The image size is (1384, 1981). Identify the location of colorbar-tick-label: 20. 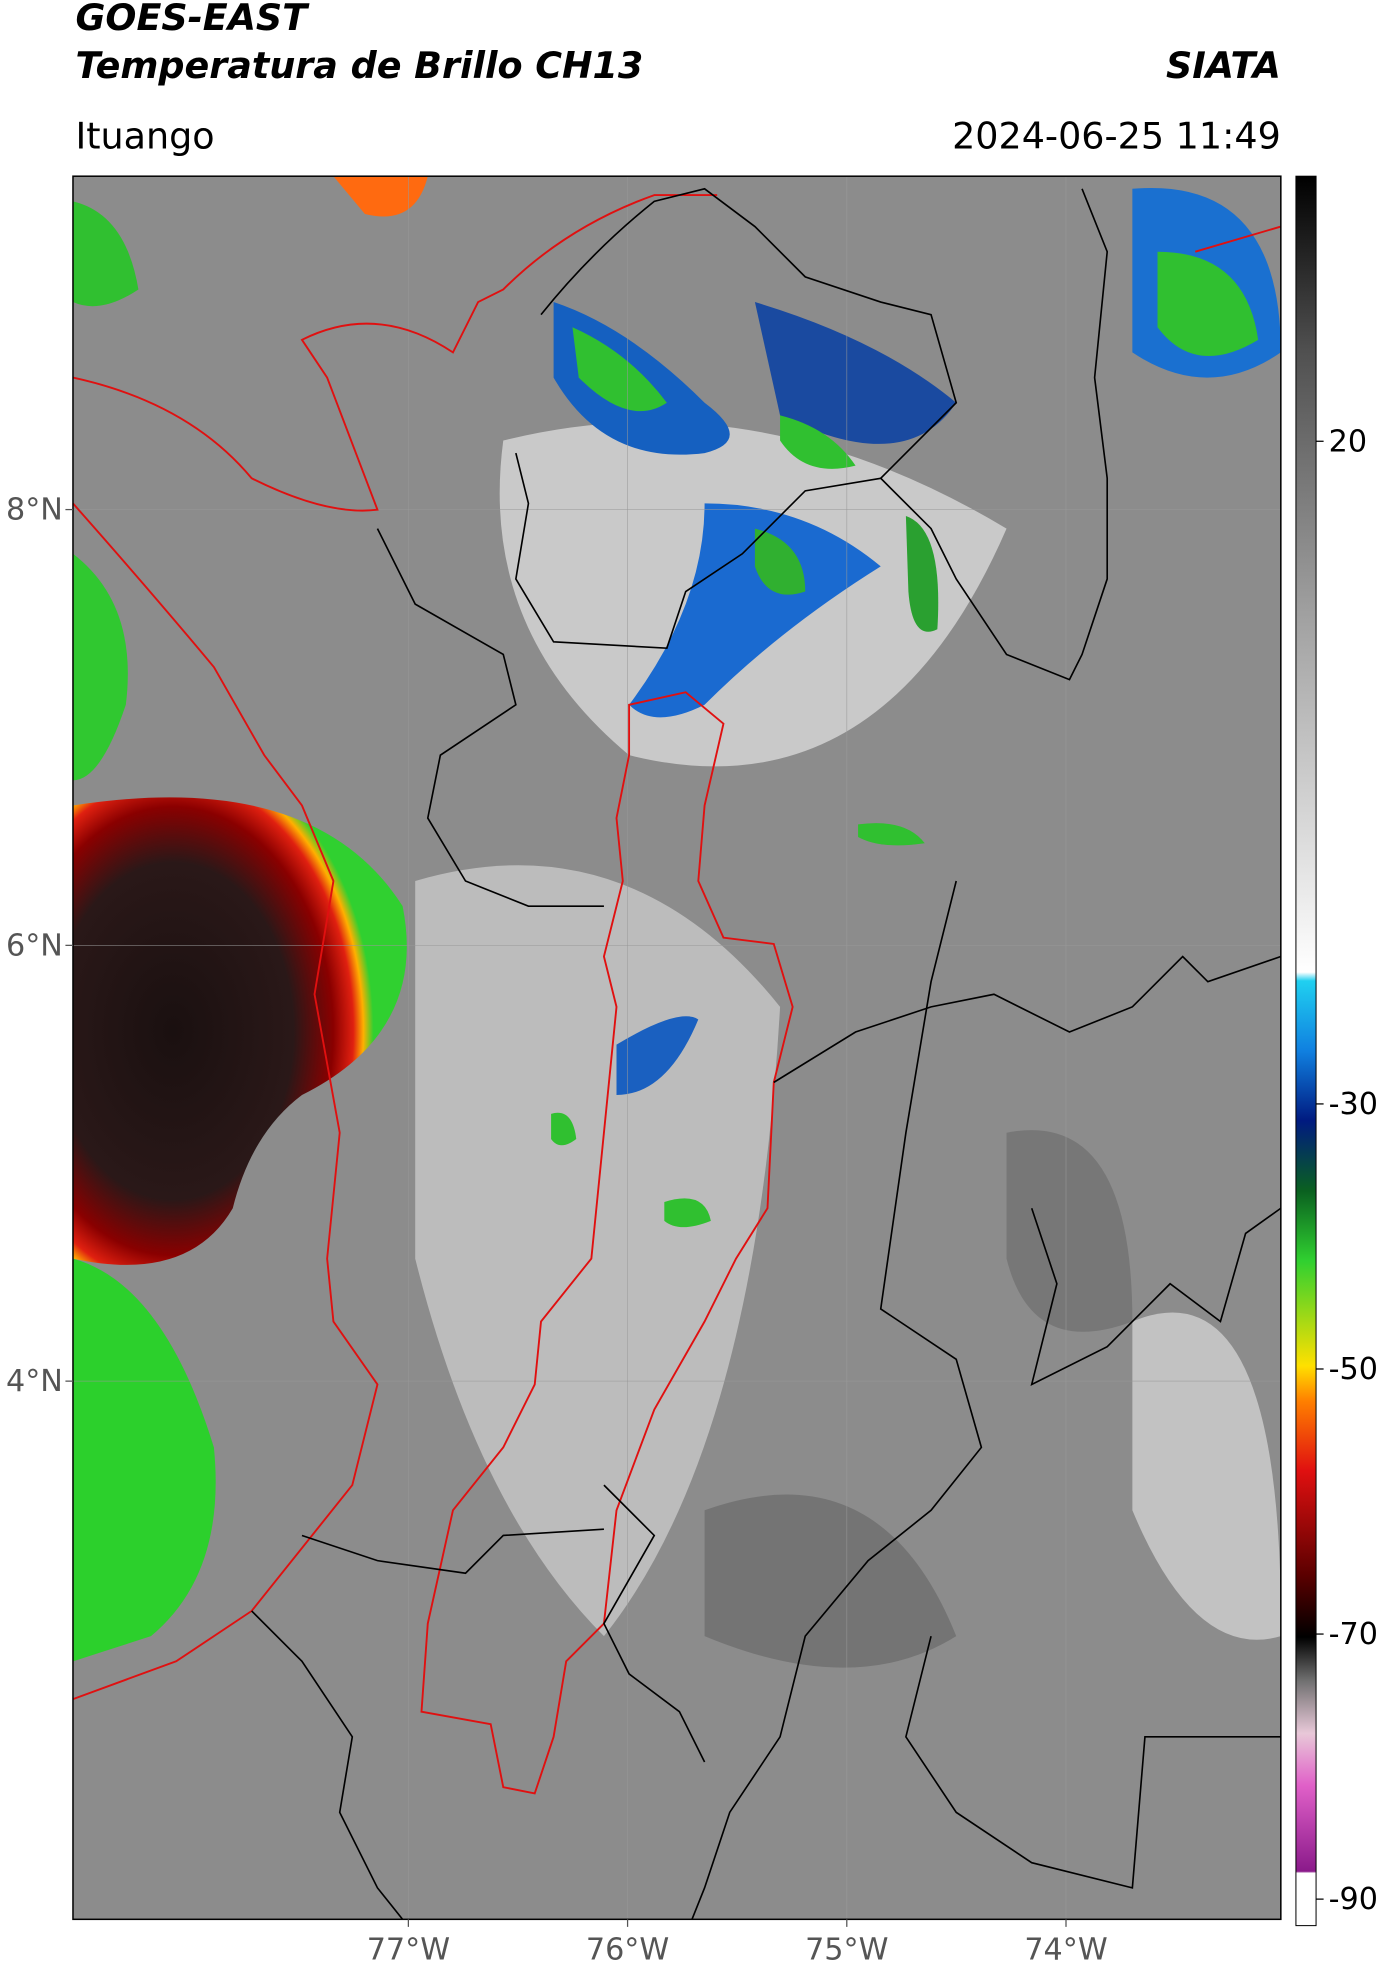
(1348, 441).